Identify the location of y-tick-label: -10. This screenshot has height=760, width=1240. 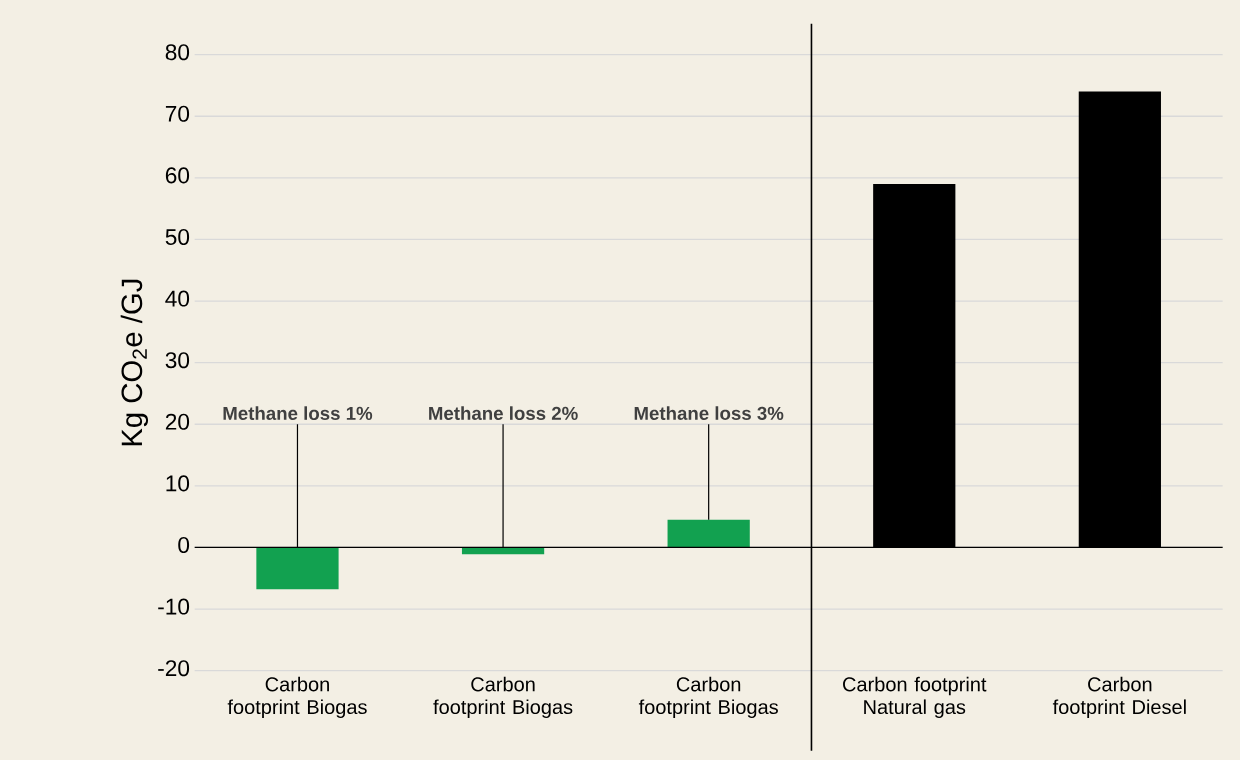
(174, 606).